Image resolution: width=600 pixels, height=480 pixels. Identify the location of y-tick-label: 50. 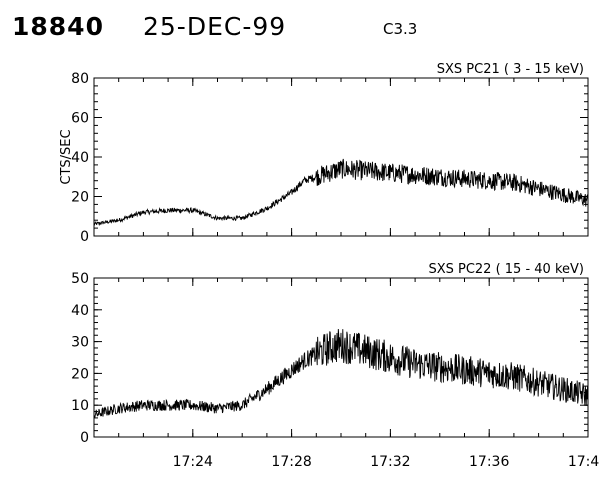
(80, 279).